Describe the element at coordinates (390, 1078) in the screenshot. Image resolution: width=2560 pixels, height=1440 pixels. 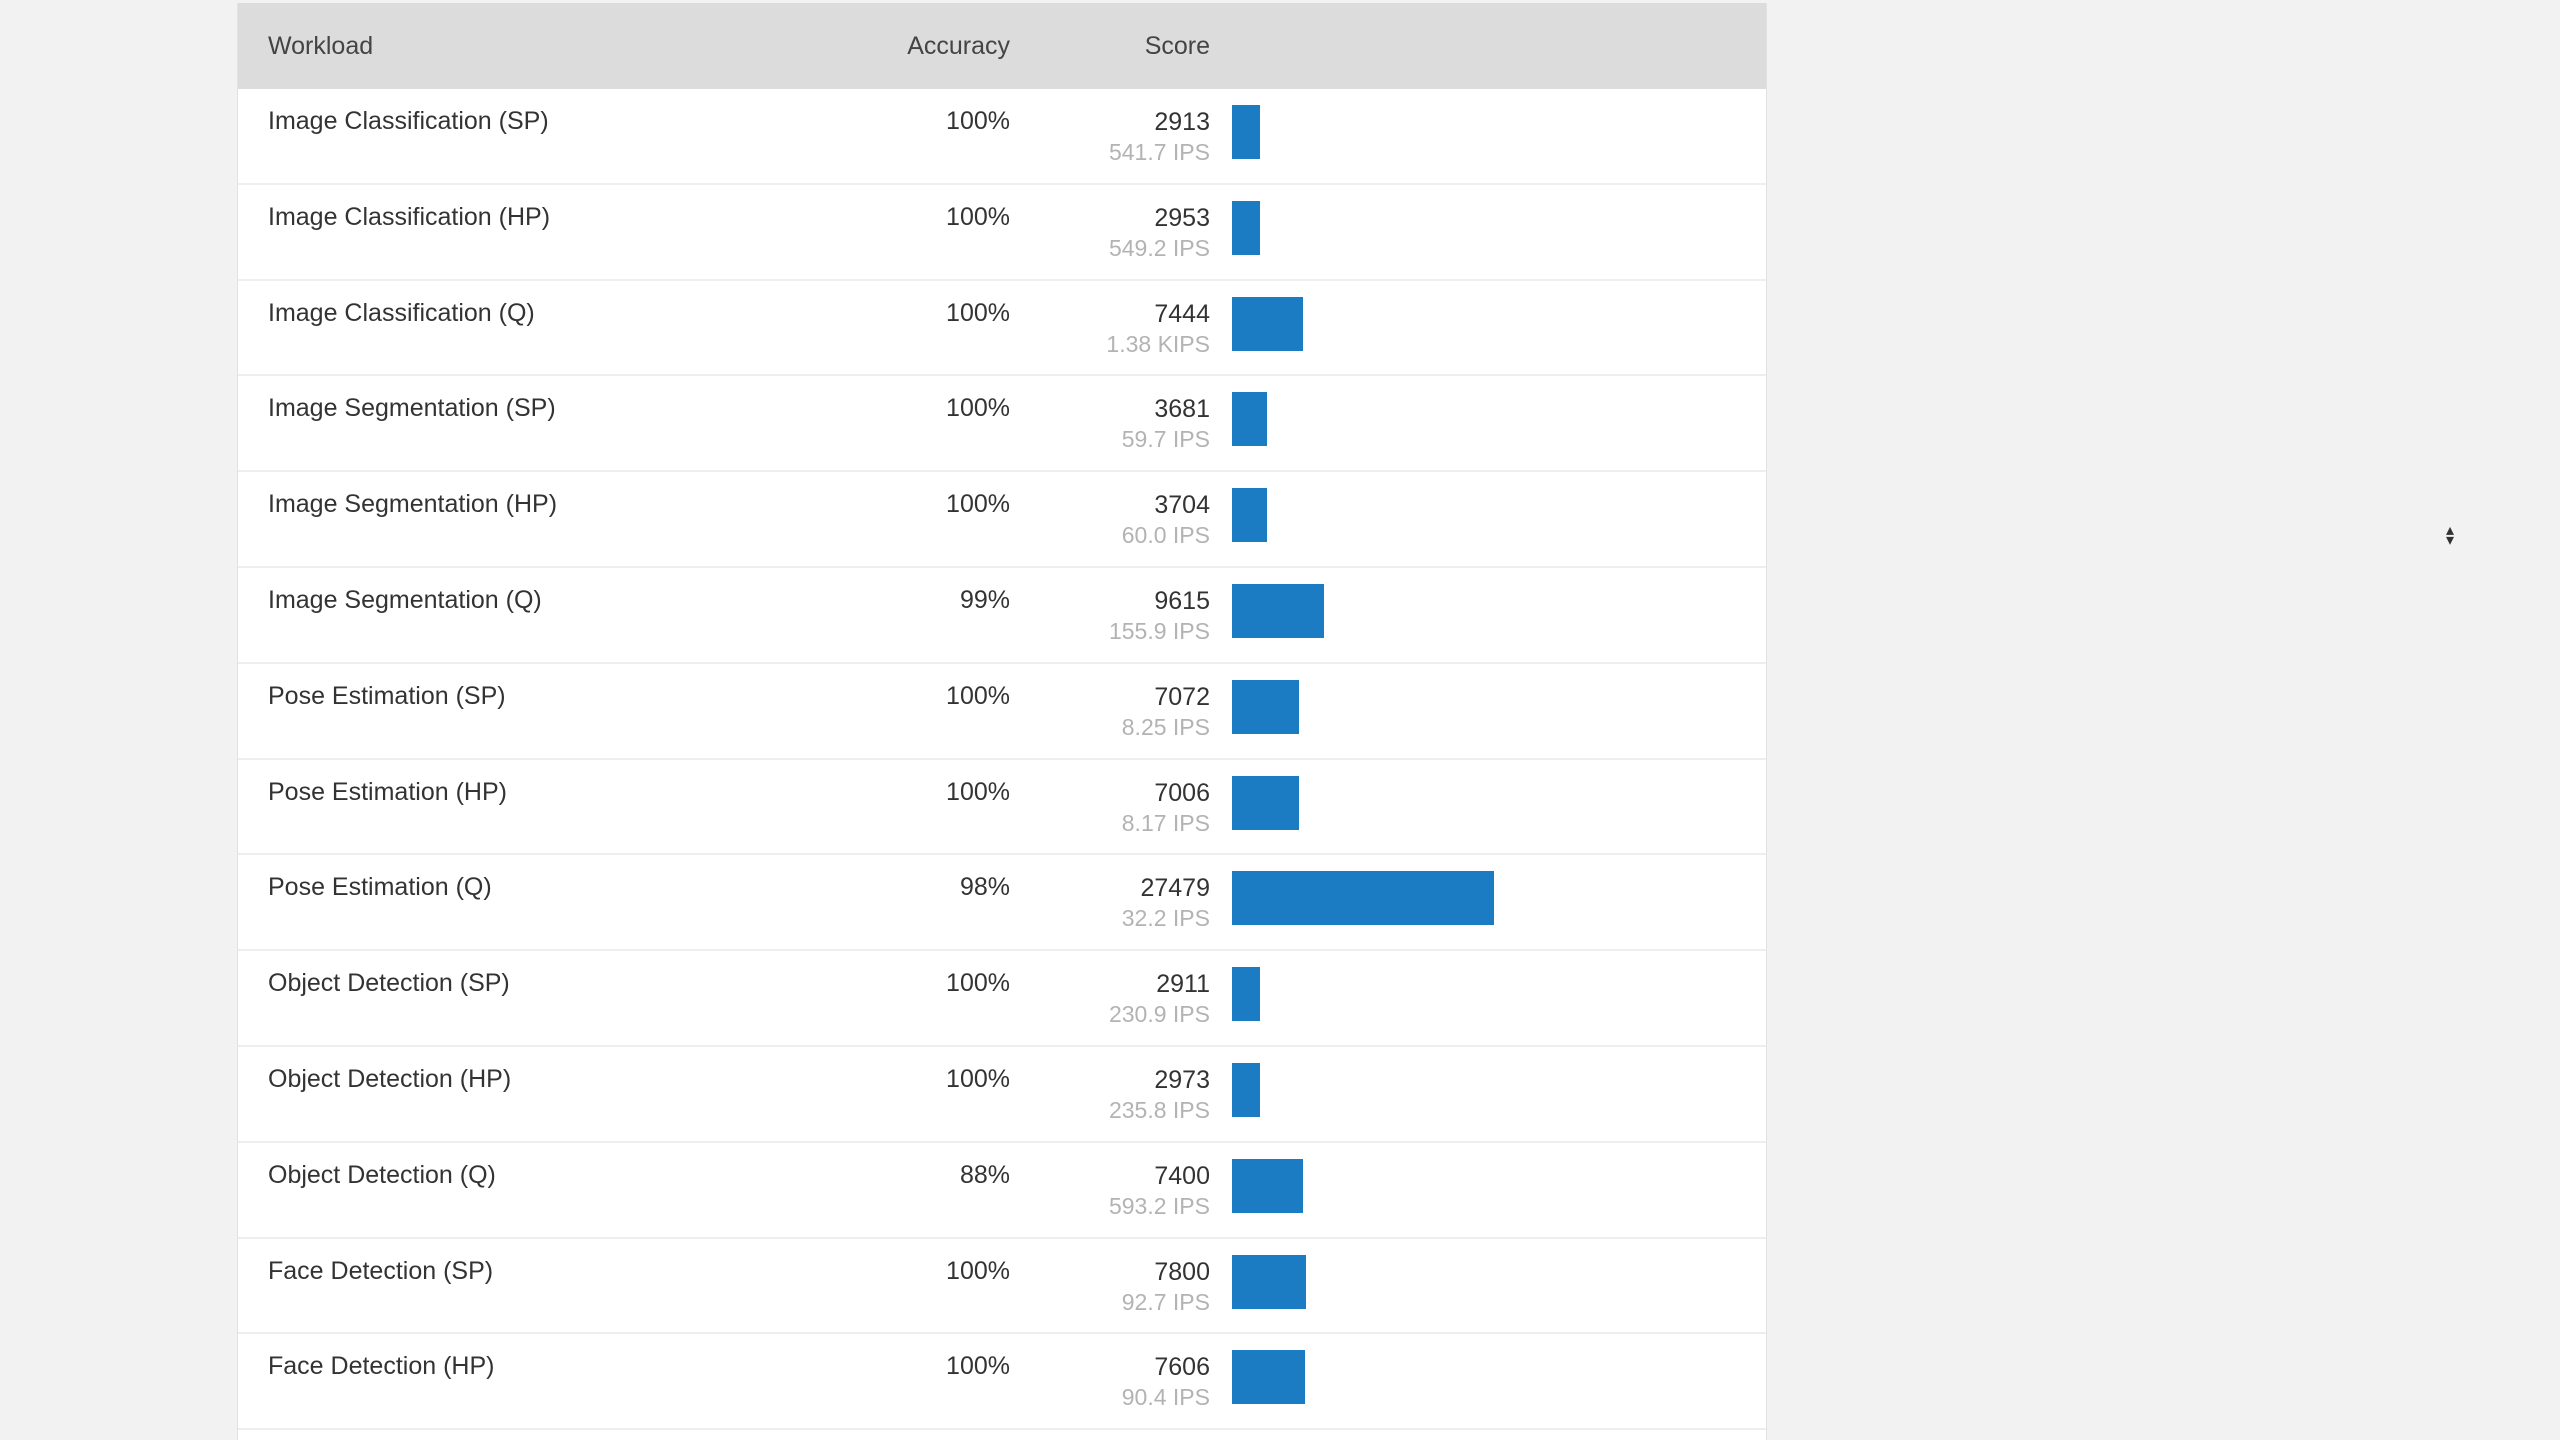
I see `workload-cell: Object Detection (HP)` at that location.